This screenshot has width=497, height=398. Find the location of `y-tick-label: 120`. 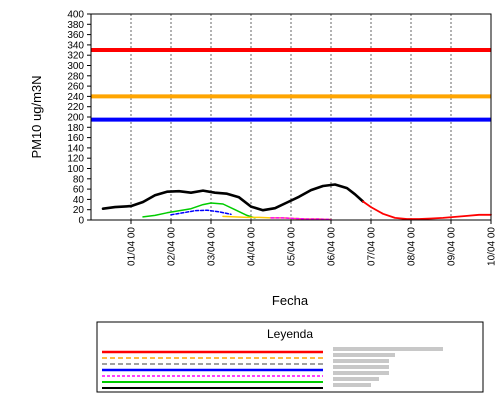

y-tick-label: 120 is located at coordinates (75, 159).